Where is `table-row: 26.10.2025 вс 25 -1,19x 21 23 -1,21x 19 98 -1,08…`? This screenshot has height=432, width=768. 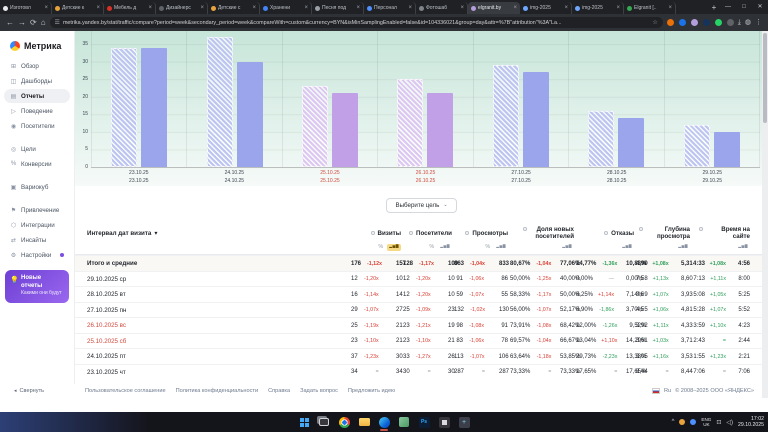
table-row: 26.10.2025 вс 25 -1,19x 21 23 -1,21x 19 98 -1,08… is located at coordinates (418, 325).